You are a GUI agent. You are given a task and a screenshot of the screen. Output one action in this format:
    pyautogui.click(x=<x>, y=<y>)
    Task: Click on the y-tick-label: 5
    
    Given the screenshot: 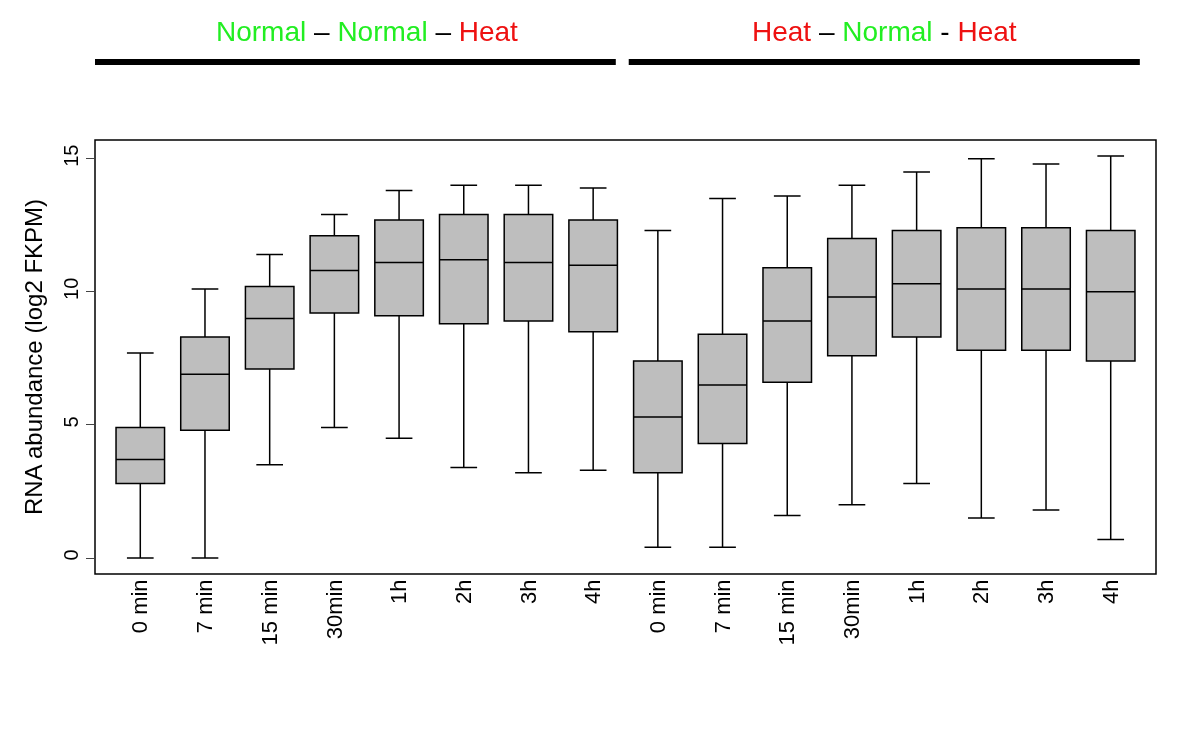 What is the action you would take?
    pyautogui.click(x=71, y=422)
    